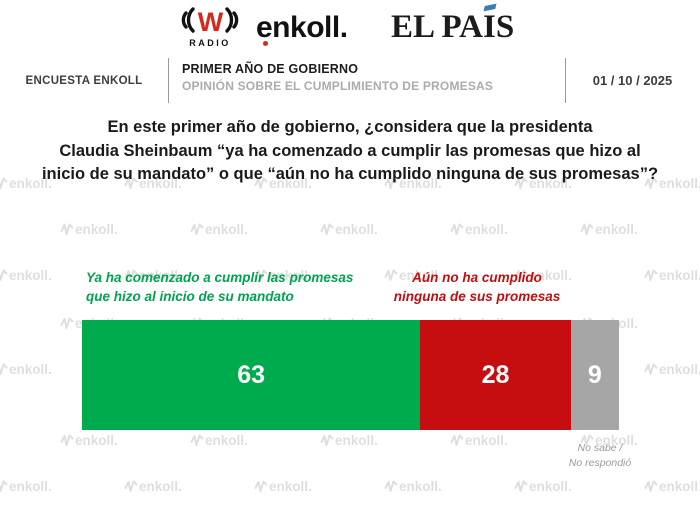  I want to click on bar-value-gray: 9, so click(594, 374).